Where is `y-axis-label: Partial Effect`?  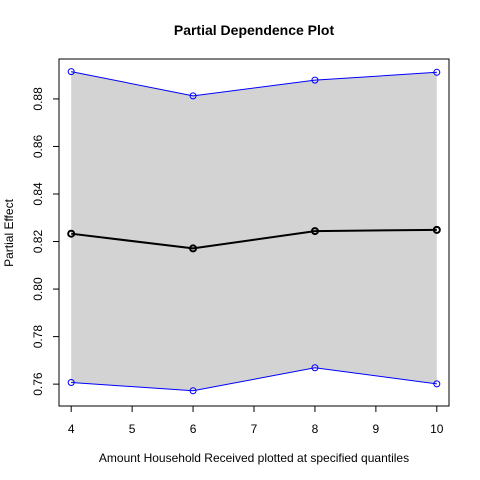
y-axis-label: Partial Effect is located at coordinates (9, 232).